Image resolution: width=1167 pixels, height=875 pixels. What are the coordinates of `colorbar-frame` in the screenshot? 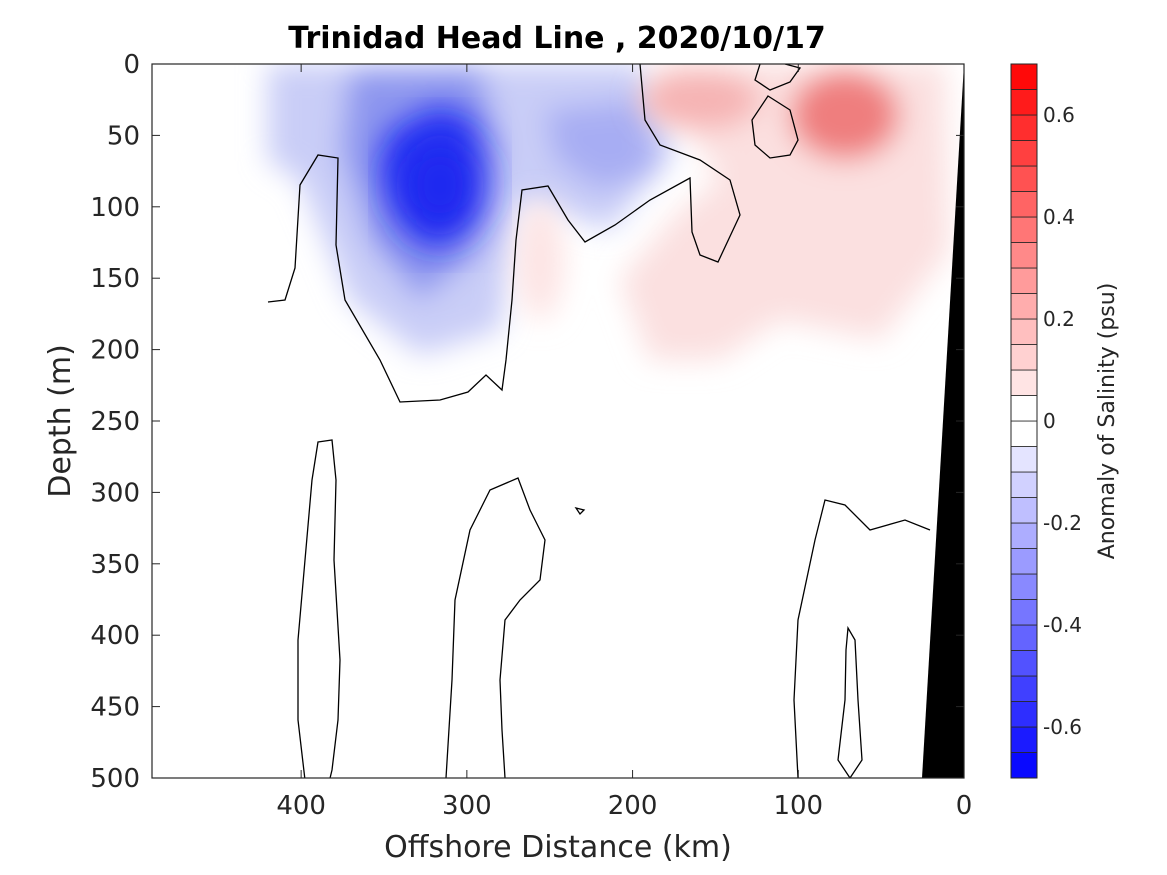 It's located at (1024, 421).